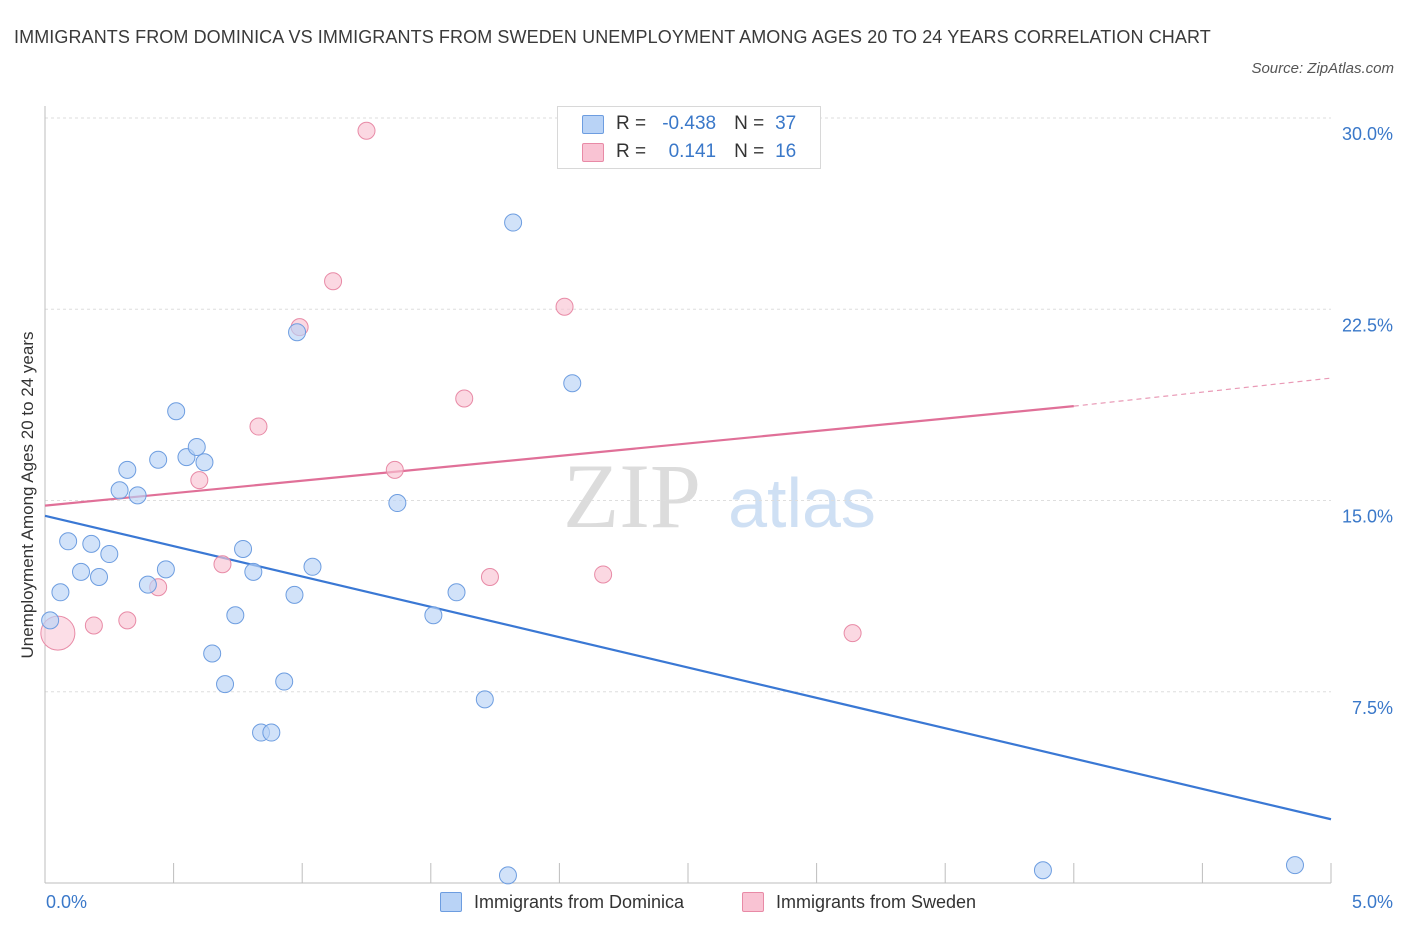 This screenshot has height=930, width=1406. Describe the element at coordinates (559, 456) in the screenshot. I see `trend-line-sweden` at that location.